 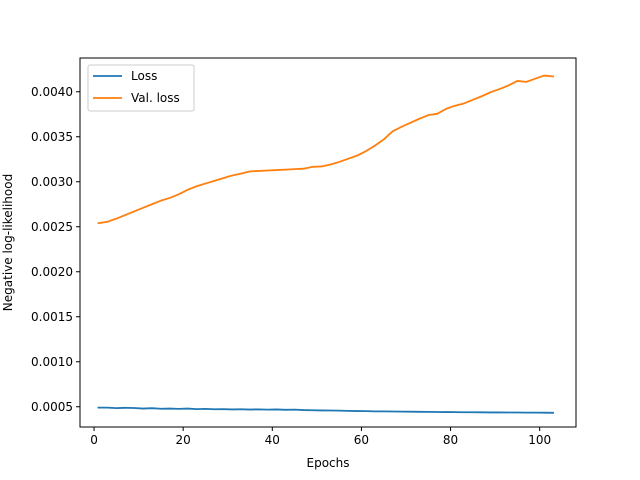 I want to click on y-tick-label: 0.0035, so click(x=52, y=137).